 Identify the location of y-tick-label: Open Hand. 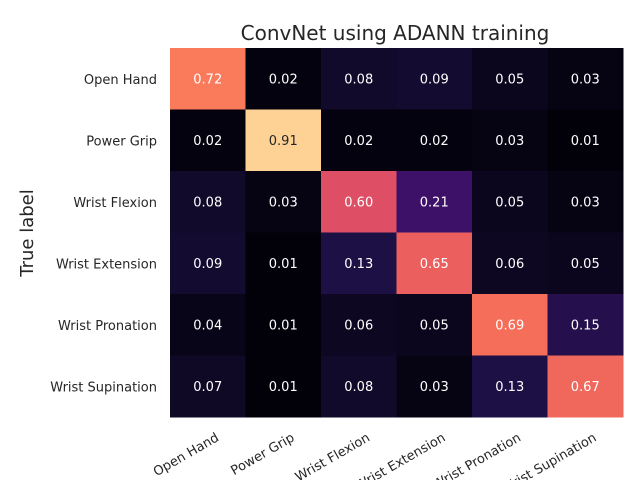
(120, 80).